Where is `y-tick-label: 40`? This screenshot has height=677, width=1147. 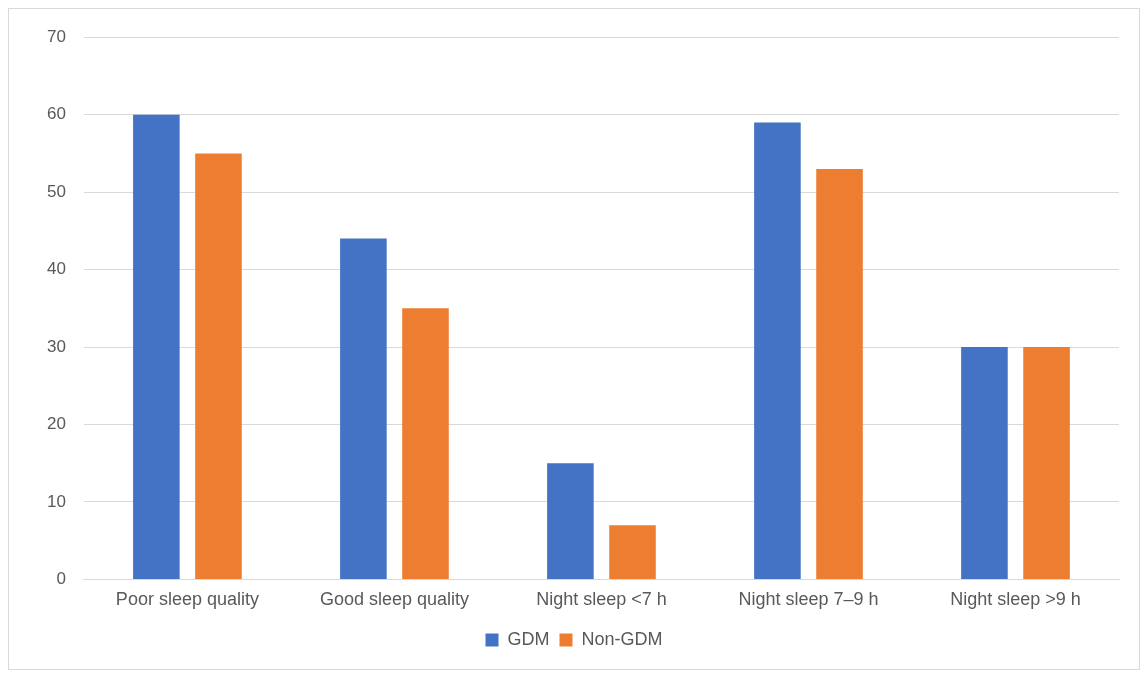 y-tick-label: 40 is located at coordinates (56, 269).